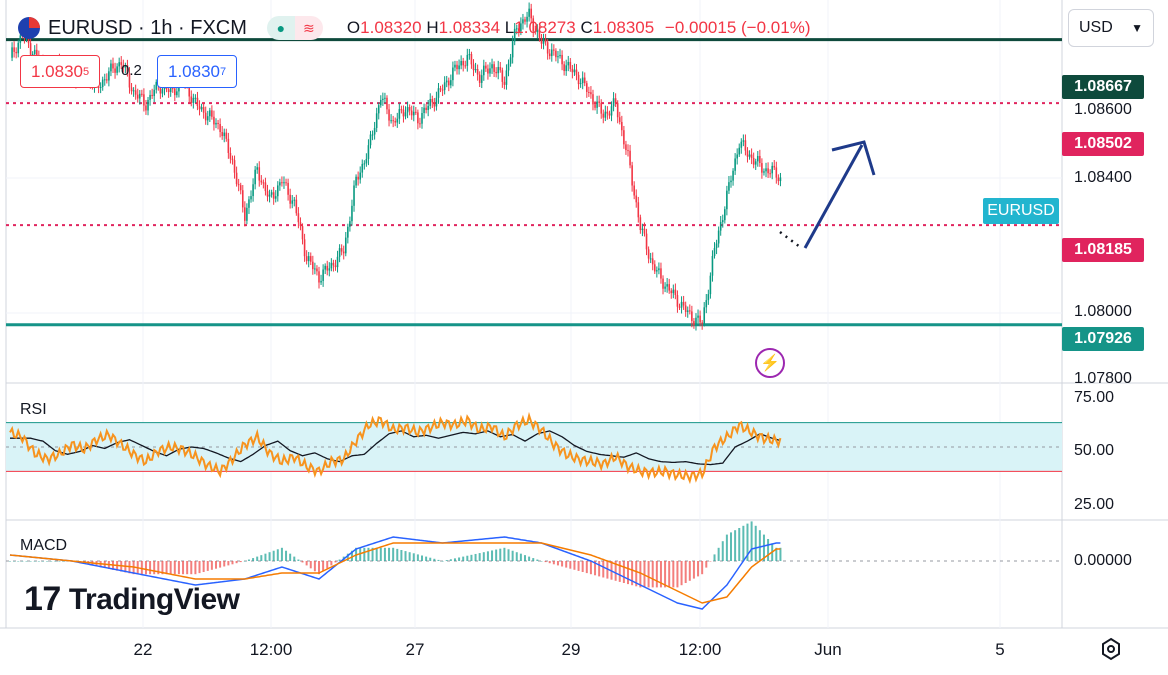 Image resolution: width=1168 pixels, height=675 pixels. I want to click on price-tick: 1.08600, so click(1103, 109).